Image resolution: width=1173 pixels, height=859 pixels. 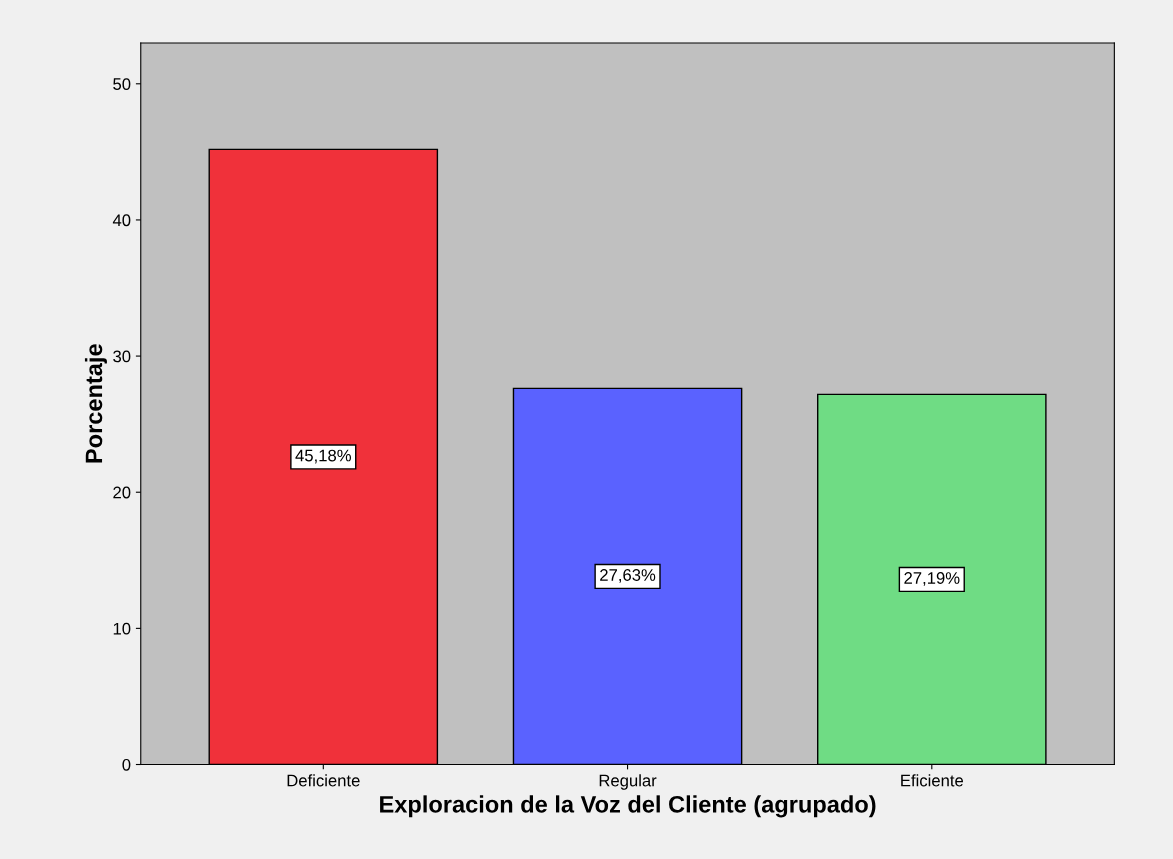 I want to click on data-label: 27,19%, so click(x=932, y=579).